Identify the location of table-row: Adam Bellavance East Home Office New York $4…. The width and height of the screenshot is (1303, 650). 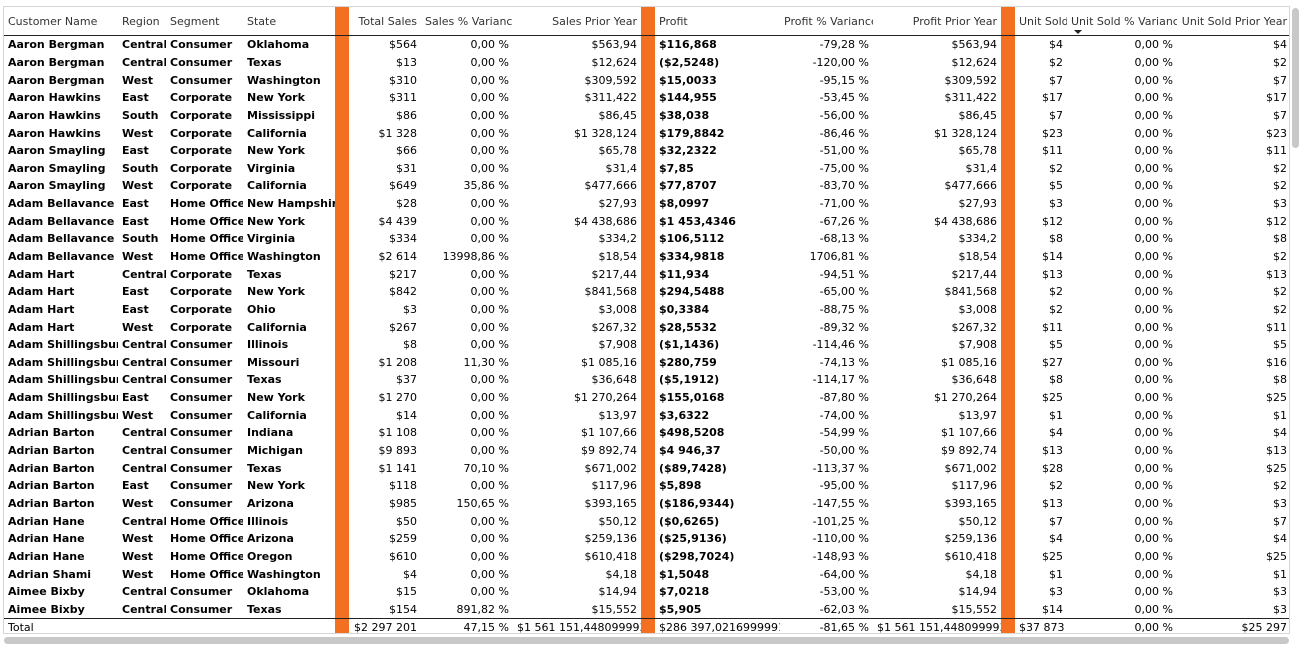
(646, 221).